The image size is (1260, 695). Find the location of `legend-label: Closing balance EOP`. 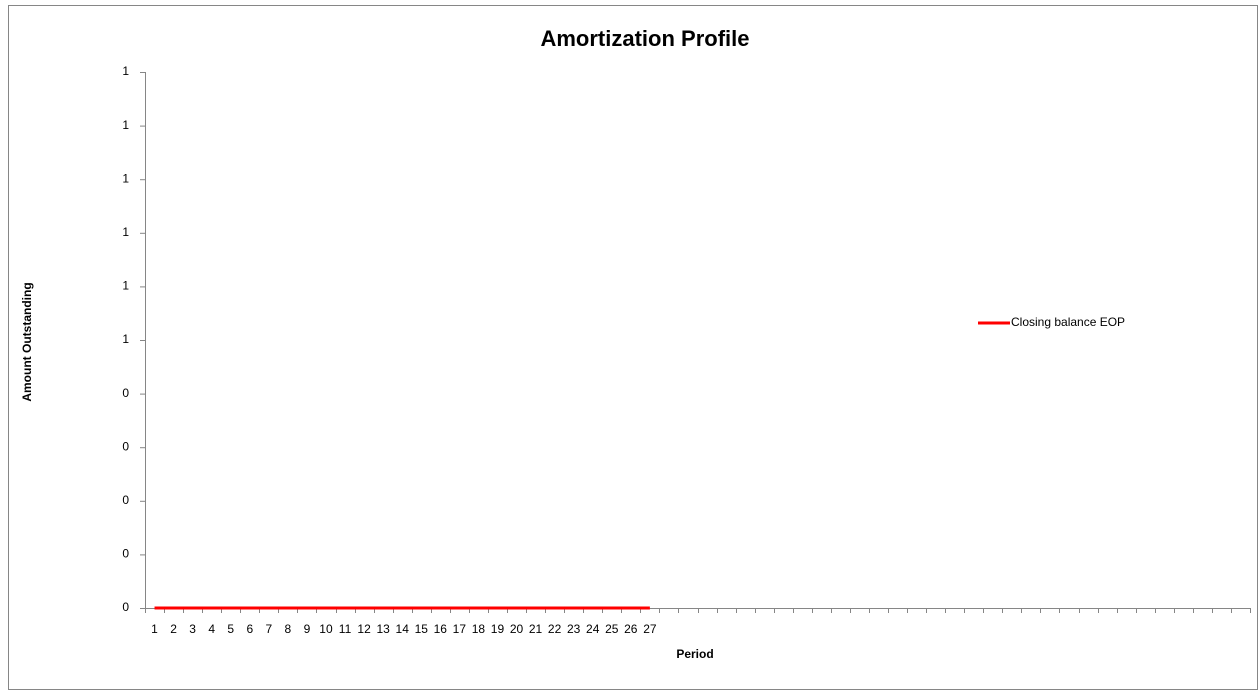

legend-label: Closing balance EOP is located at coordinates (1068, 322).